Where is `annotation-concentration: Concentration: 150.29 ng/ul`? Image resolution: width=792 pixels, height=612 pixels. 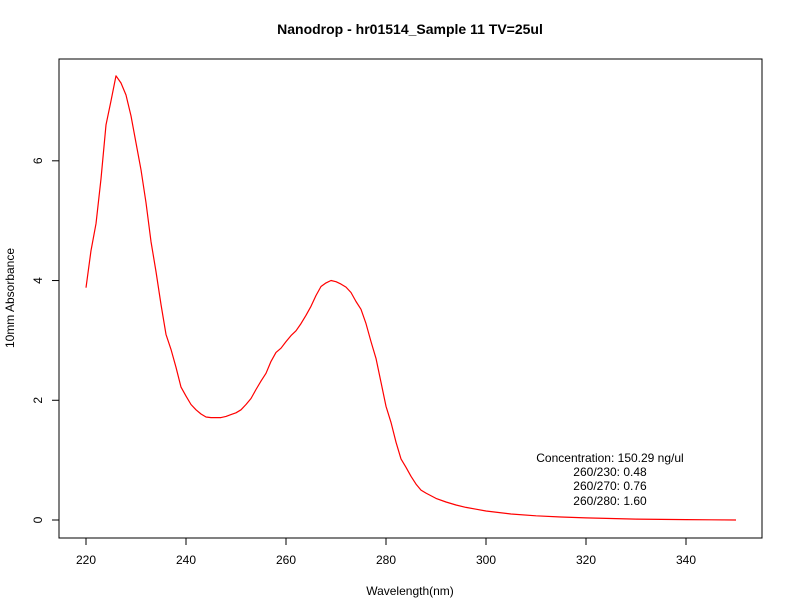
annotation-concentration: Concentration: 150.29 ng/ul is located at coordinates (609, 458).